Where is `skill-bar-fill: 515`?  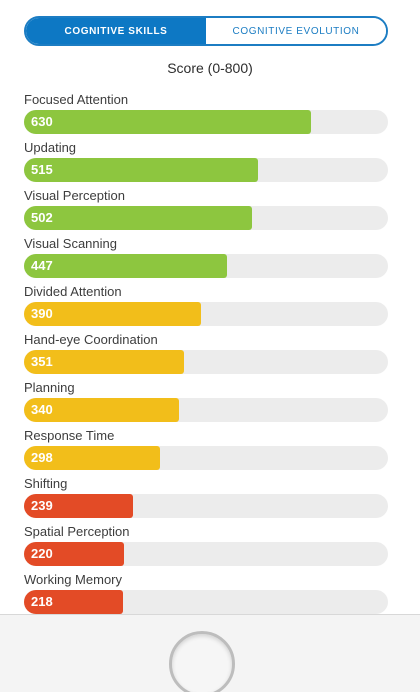 skill-bar-fill: 515 is located at coordinates (141, 170).